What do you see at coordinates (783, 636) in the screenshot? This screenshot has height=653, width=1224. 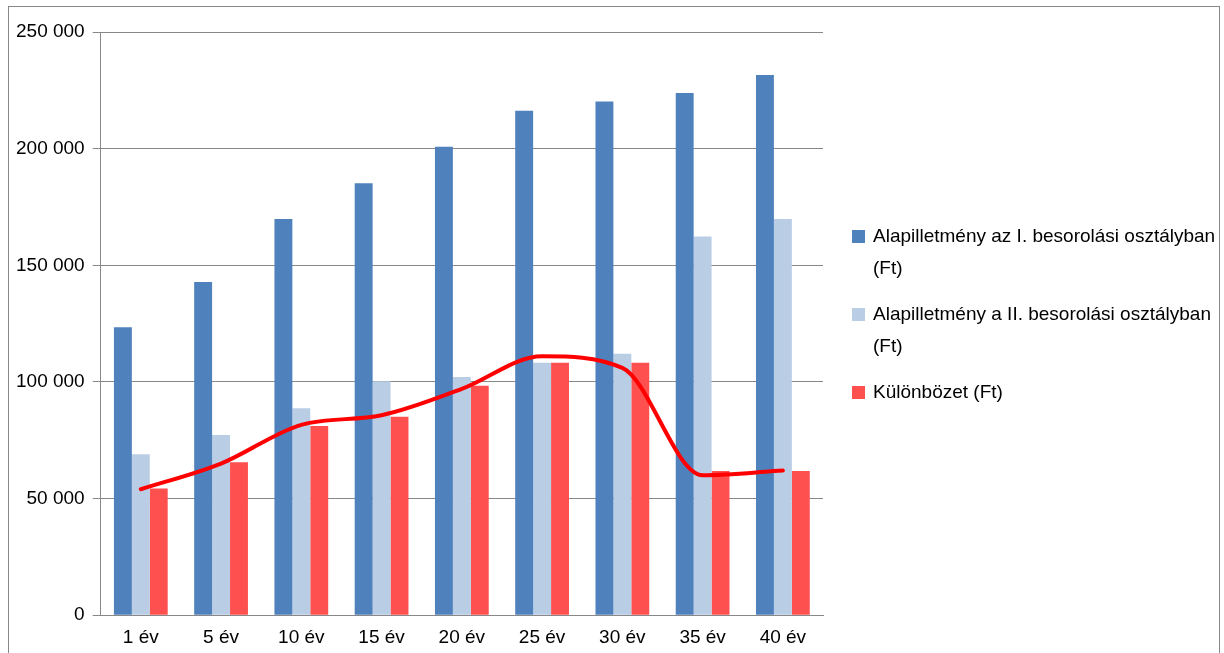 I see `x-tick-label: 40 év` at bounding box center [783, 636].